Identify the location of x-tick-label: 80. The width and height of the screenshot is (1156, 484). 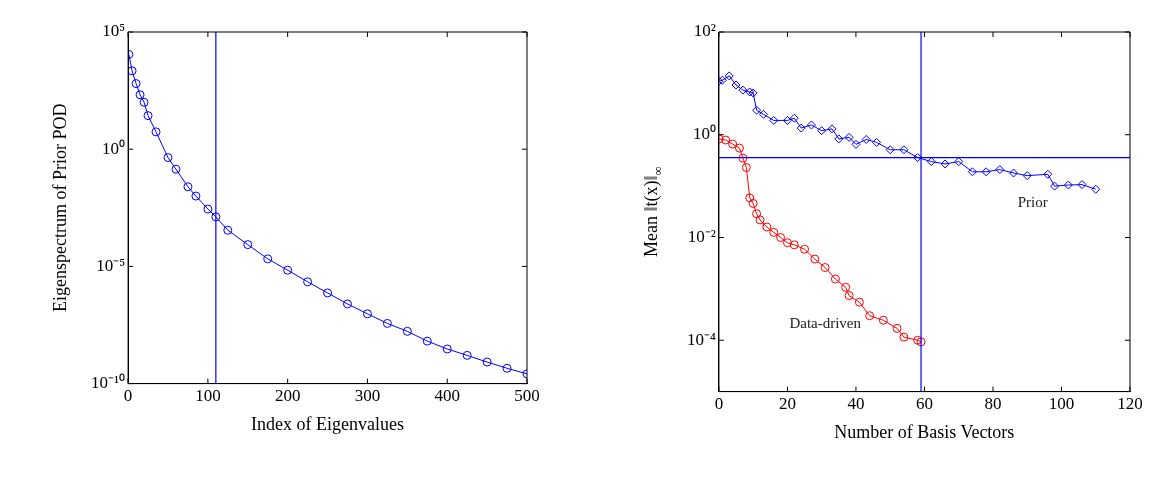
(993, 404).